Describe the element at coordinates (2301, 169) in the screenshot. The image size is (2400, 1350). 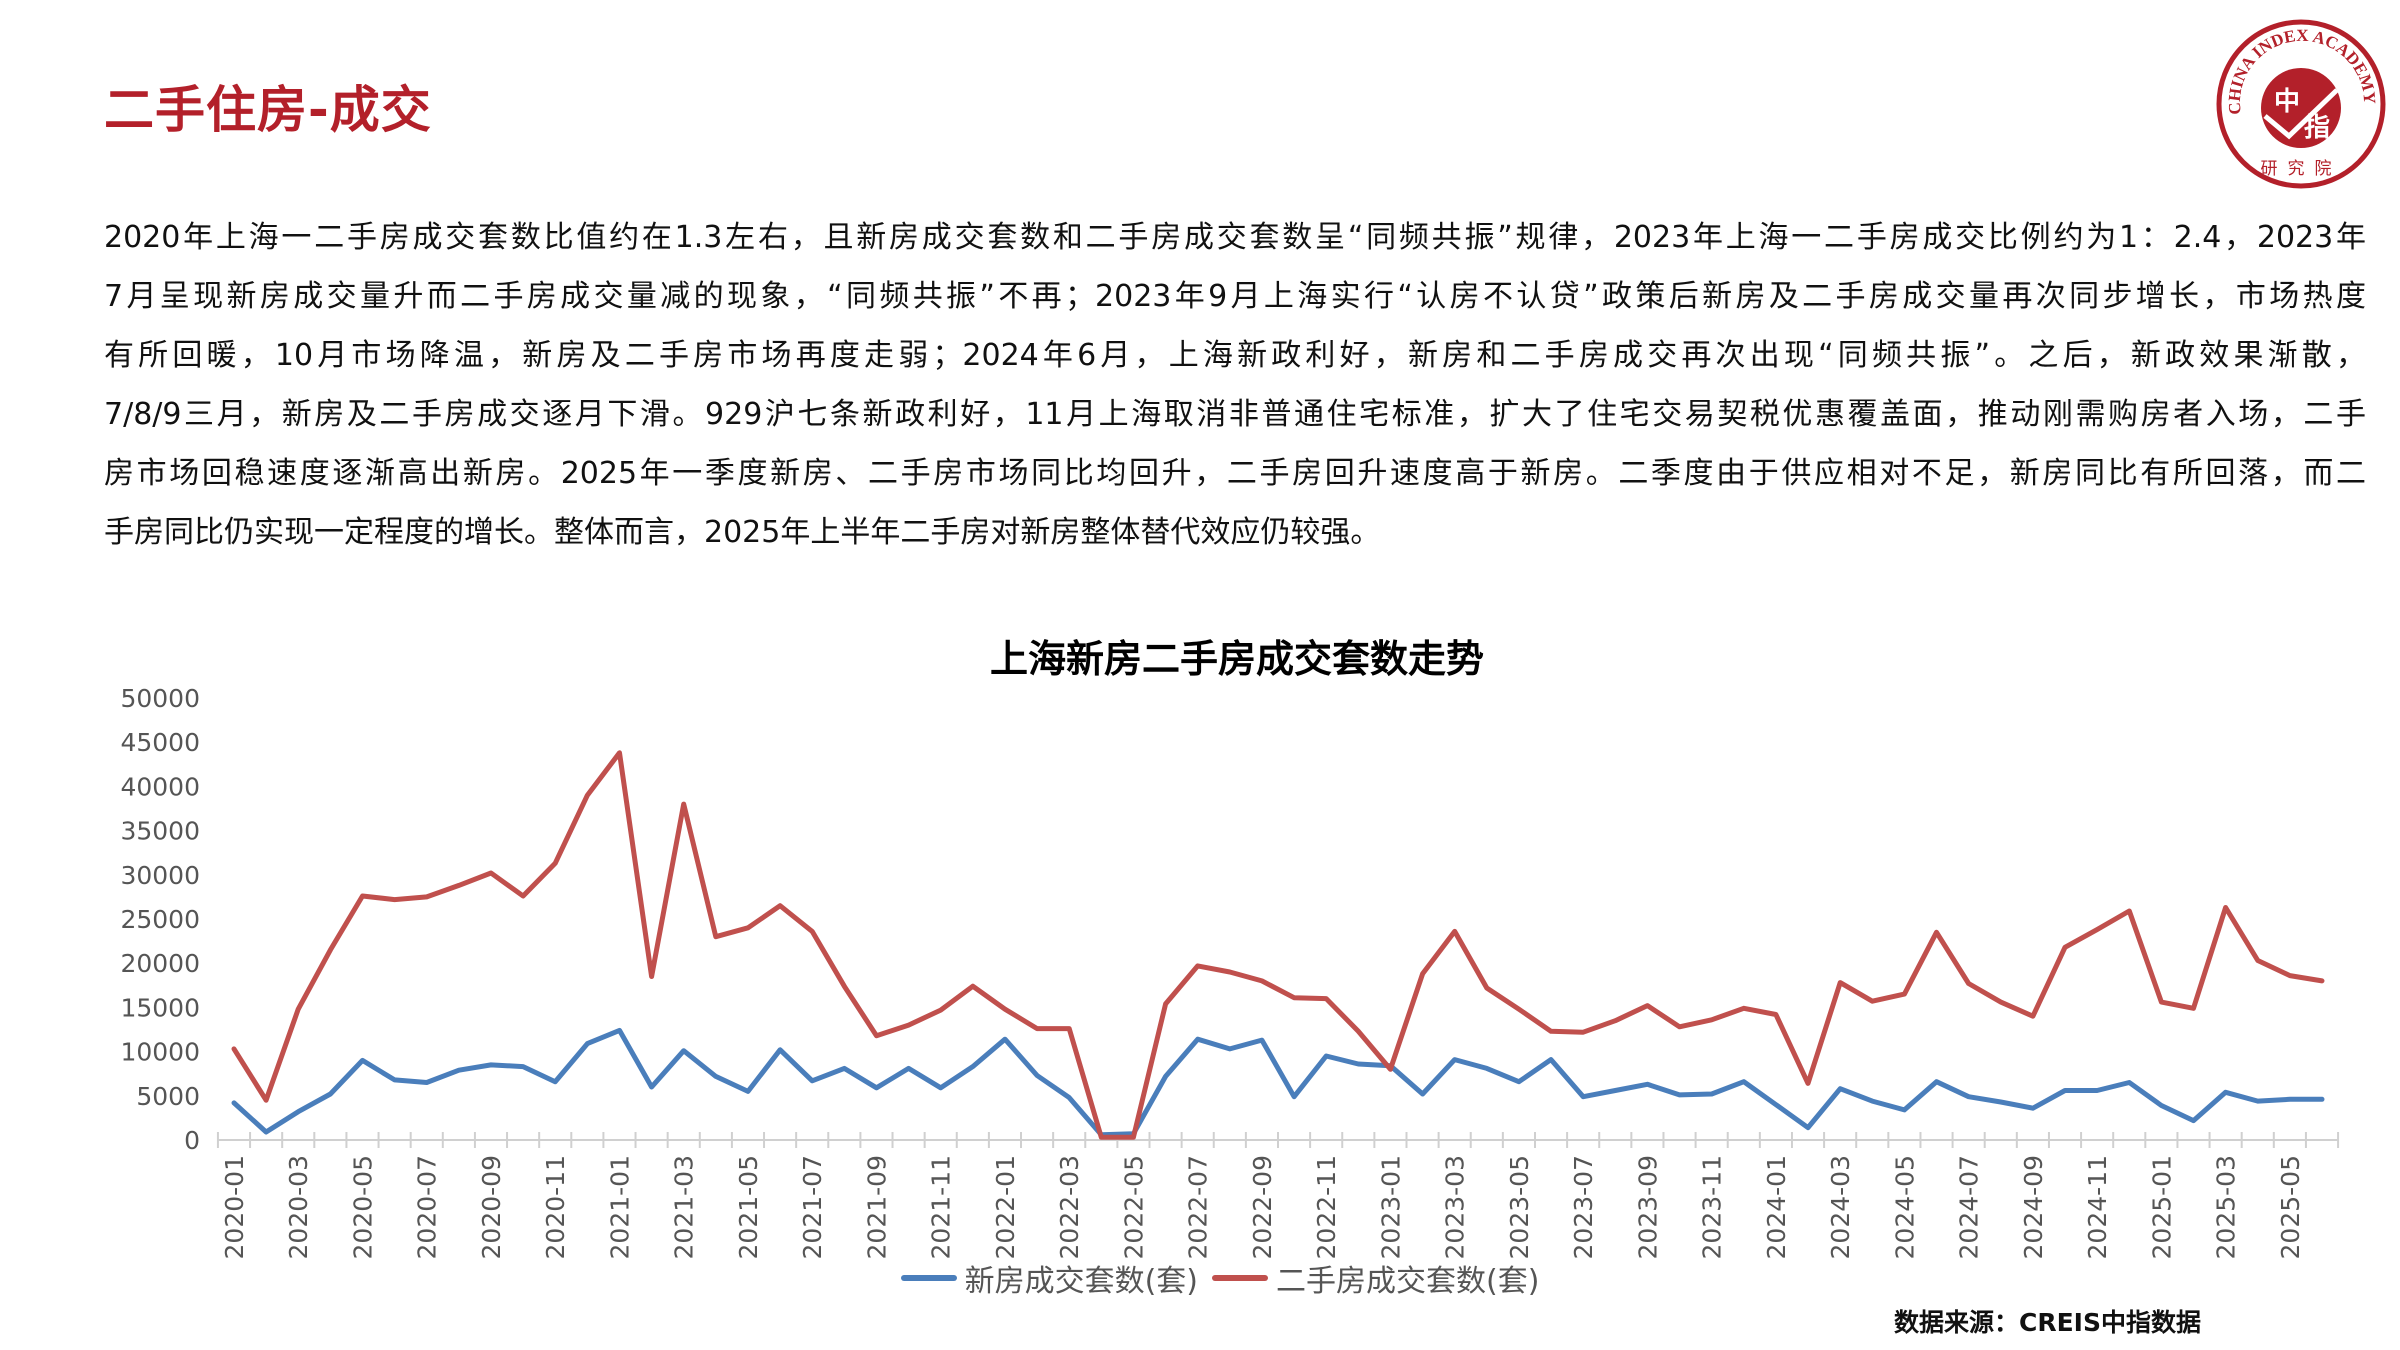
I see `svg-text: 研究院` at that location.